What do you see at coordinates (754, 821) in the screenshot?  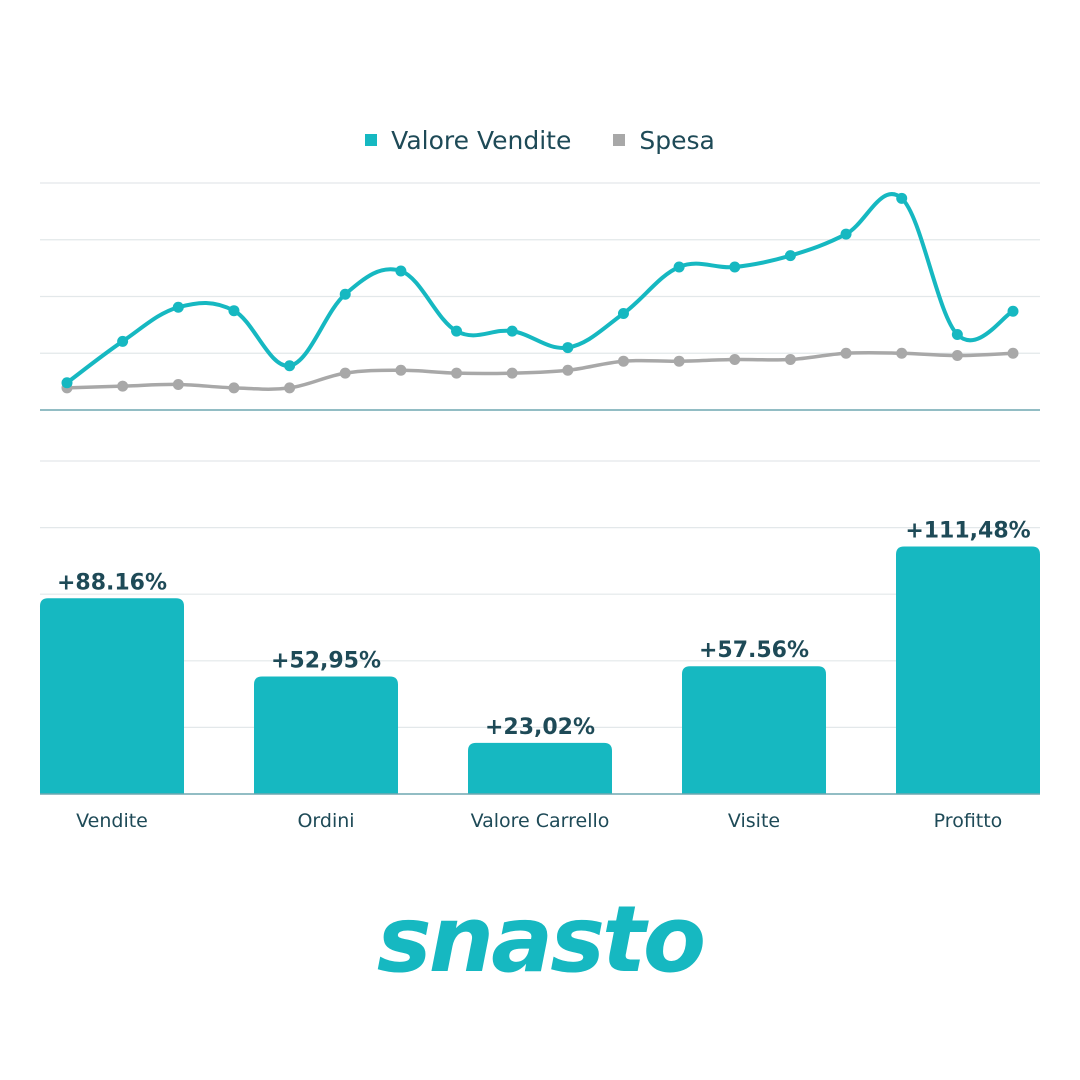 I see `bar-category-label-visite: Visite` at bounding box center [754, 821].